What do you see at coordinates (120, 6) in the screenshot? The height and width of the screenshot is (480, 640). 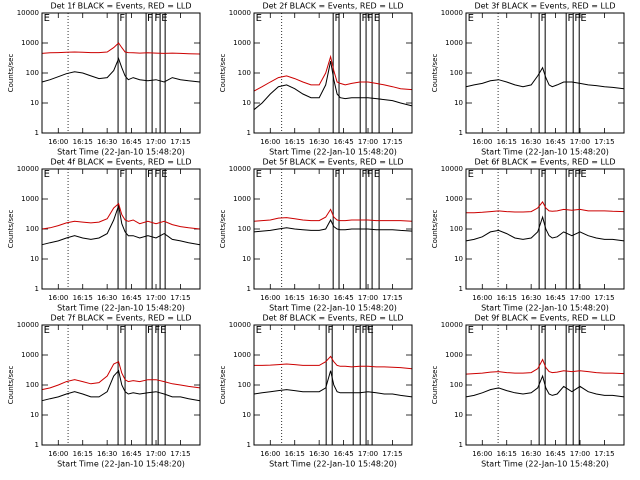 I see `panel-title: Det 1f BLACK = Events, RED = LLD` at bounding box center [120, 6].